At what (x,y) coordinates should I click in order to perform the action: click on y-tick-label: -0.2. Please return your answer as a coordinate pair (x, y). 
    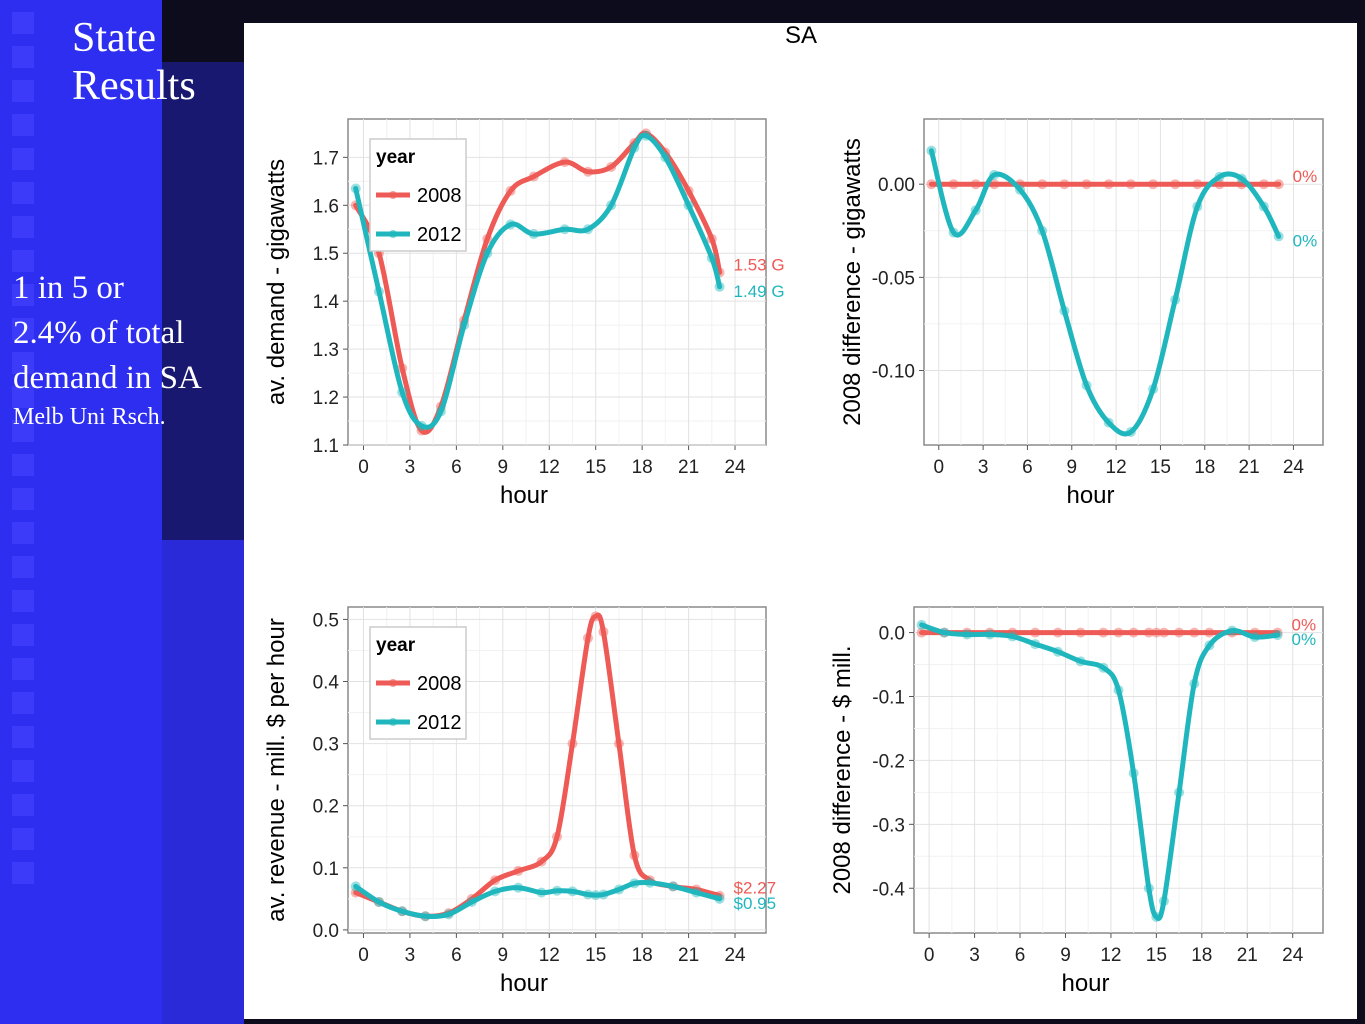
    Looking at the image, I should click on (888, 761).